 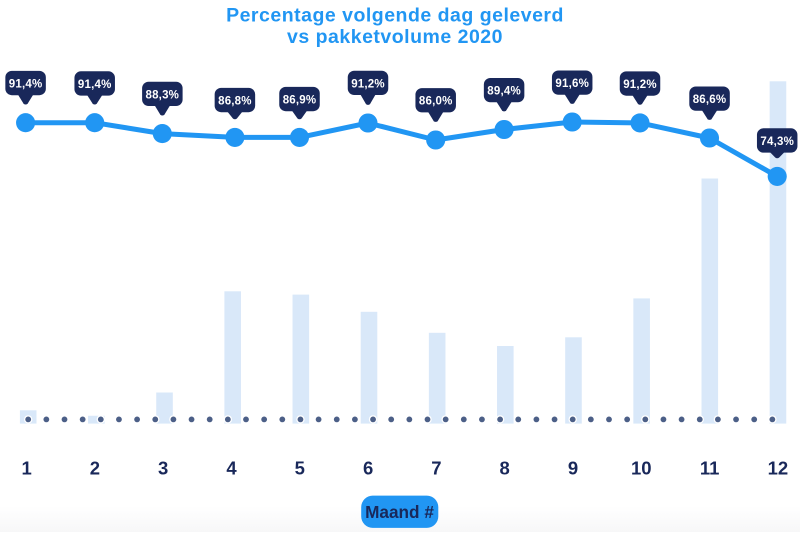 I want to click on svg-text: 2, so click(x=95, y=467).